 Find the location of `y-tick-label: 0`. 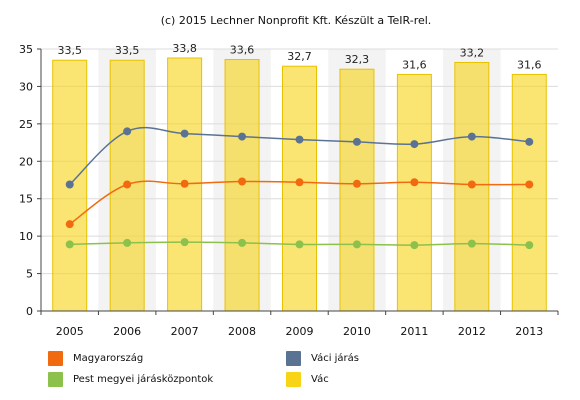

y-tick-label: 0 is located at coordinates (29, 311).